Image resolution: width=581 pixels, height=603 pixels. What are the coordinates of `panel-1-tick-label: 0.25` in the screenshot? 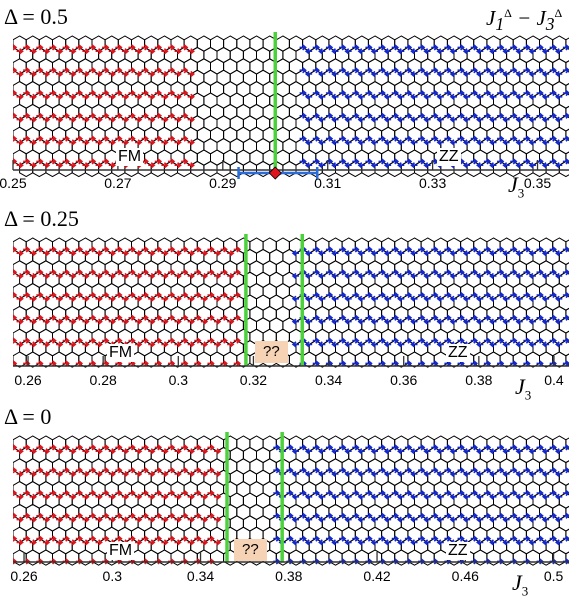 It's located at (13, 183).